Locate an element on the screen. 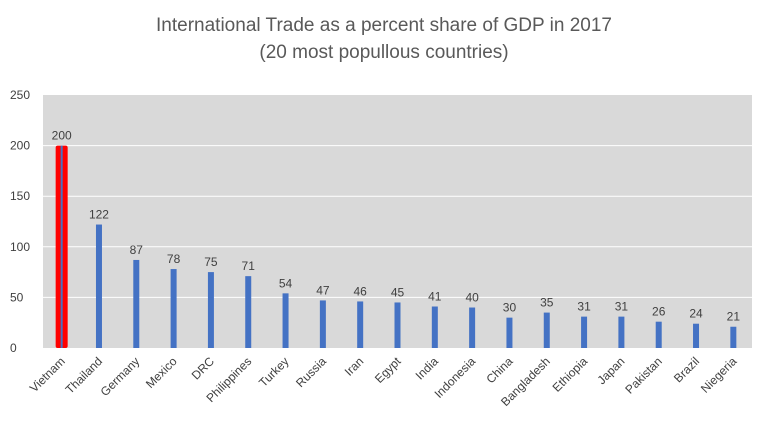 The image size is (768, 432). bar-niegeria is located at coordinates (733, 337).